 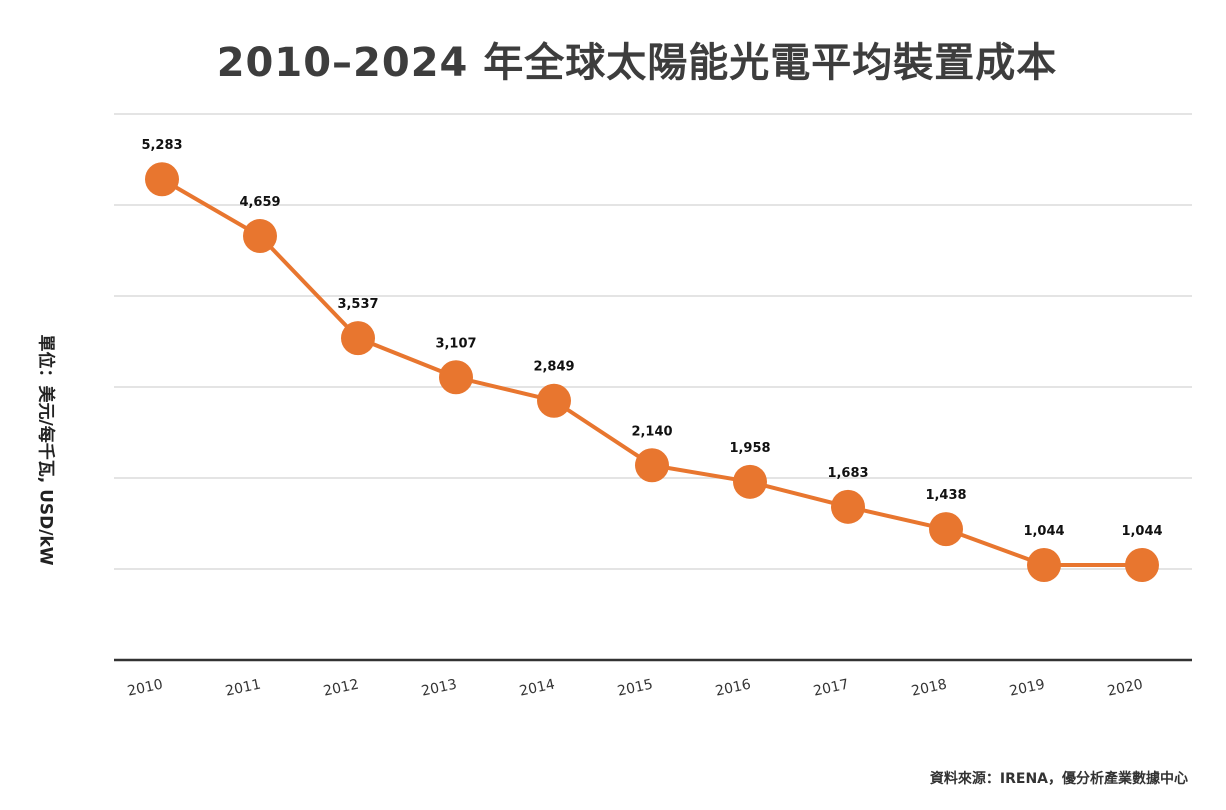 I want to click on x-tick-label: 2019, so click(x=1027, y=688).